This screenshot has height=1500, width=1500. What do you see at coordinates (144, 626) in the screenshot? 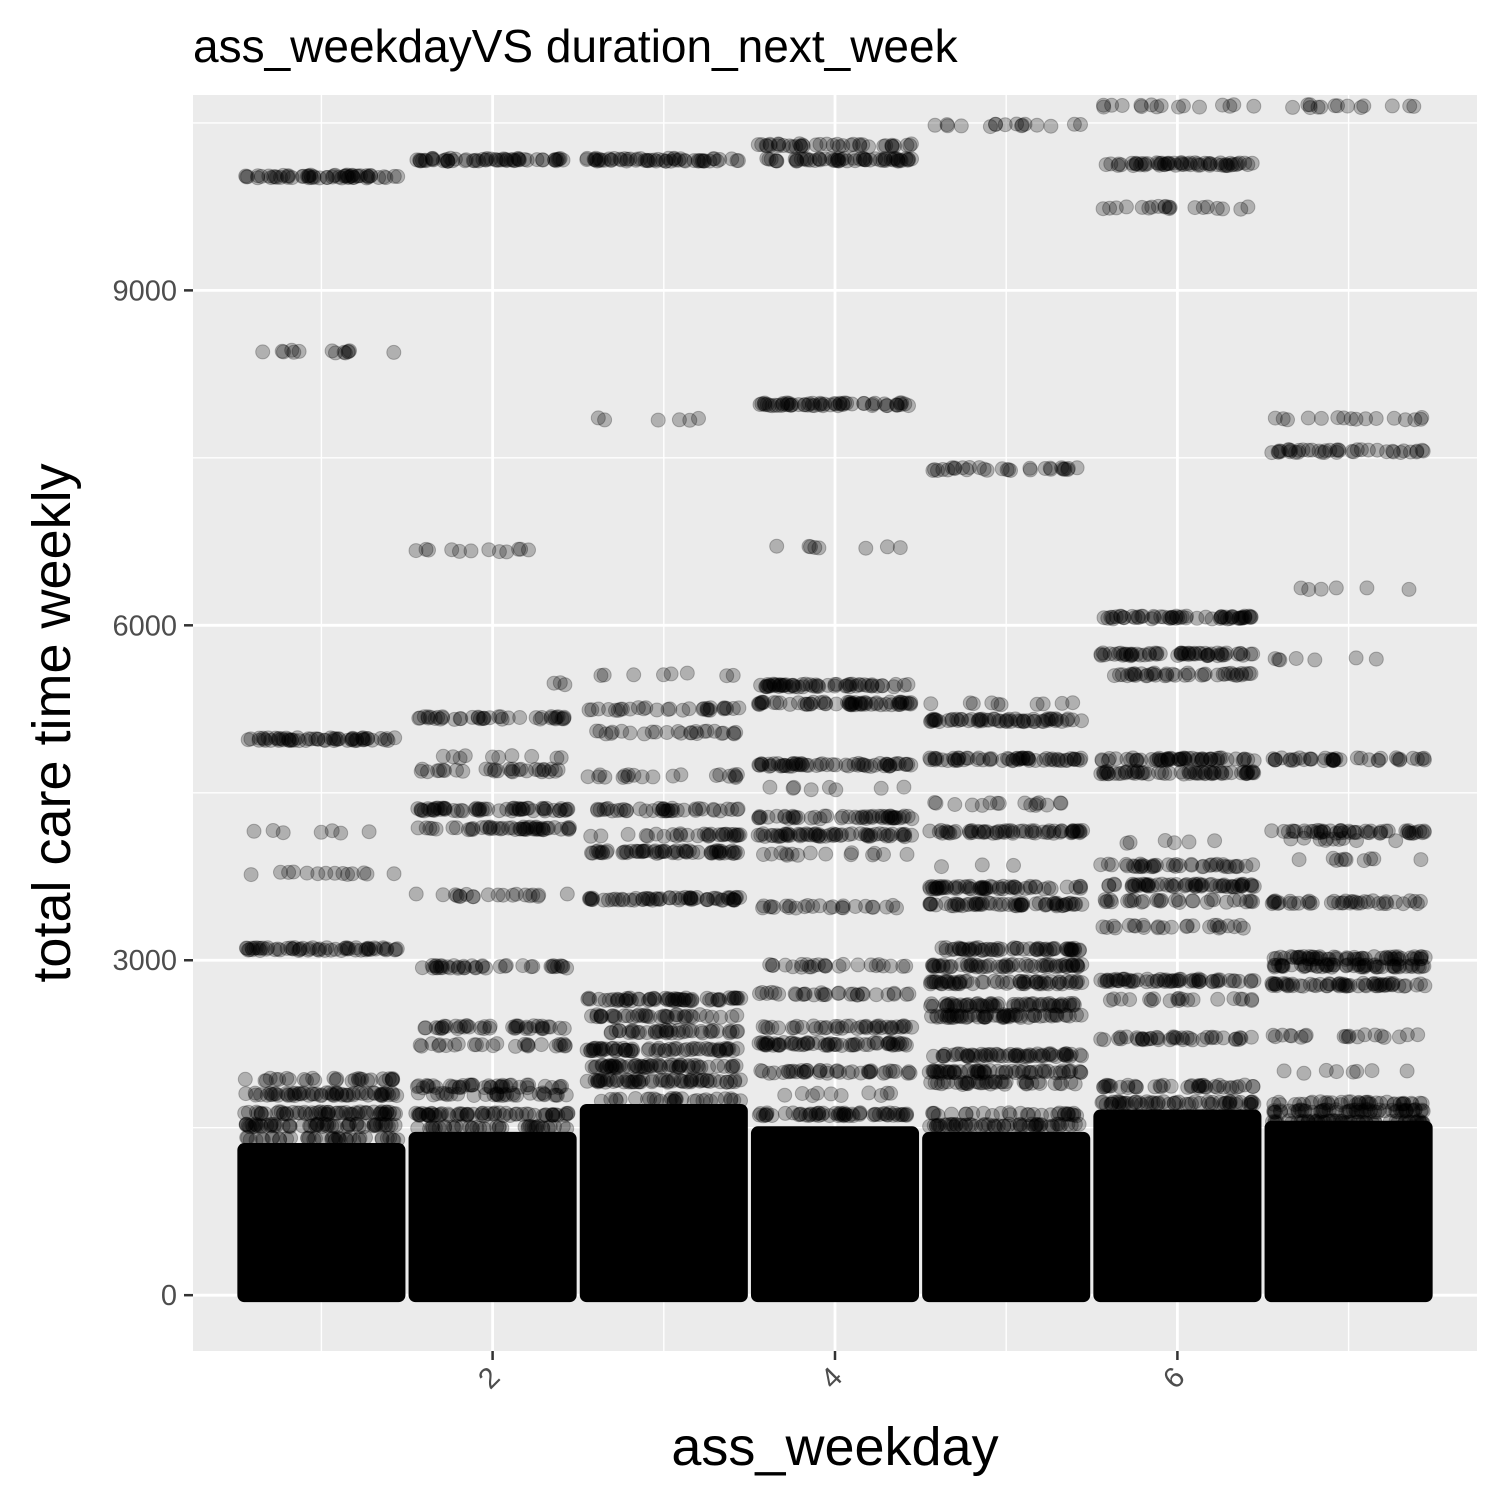
I see `y-tick-label: 6000` at bounding box center [144, 626].